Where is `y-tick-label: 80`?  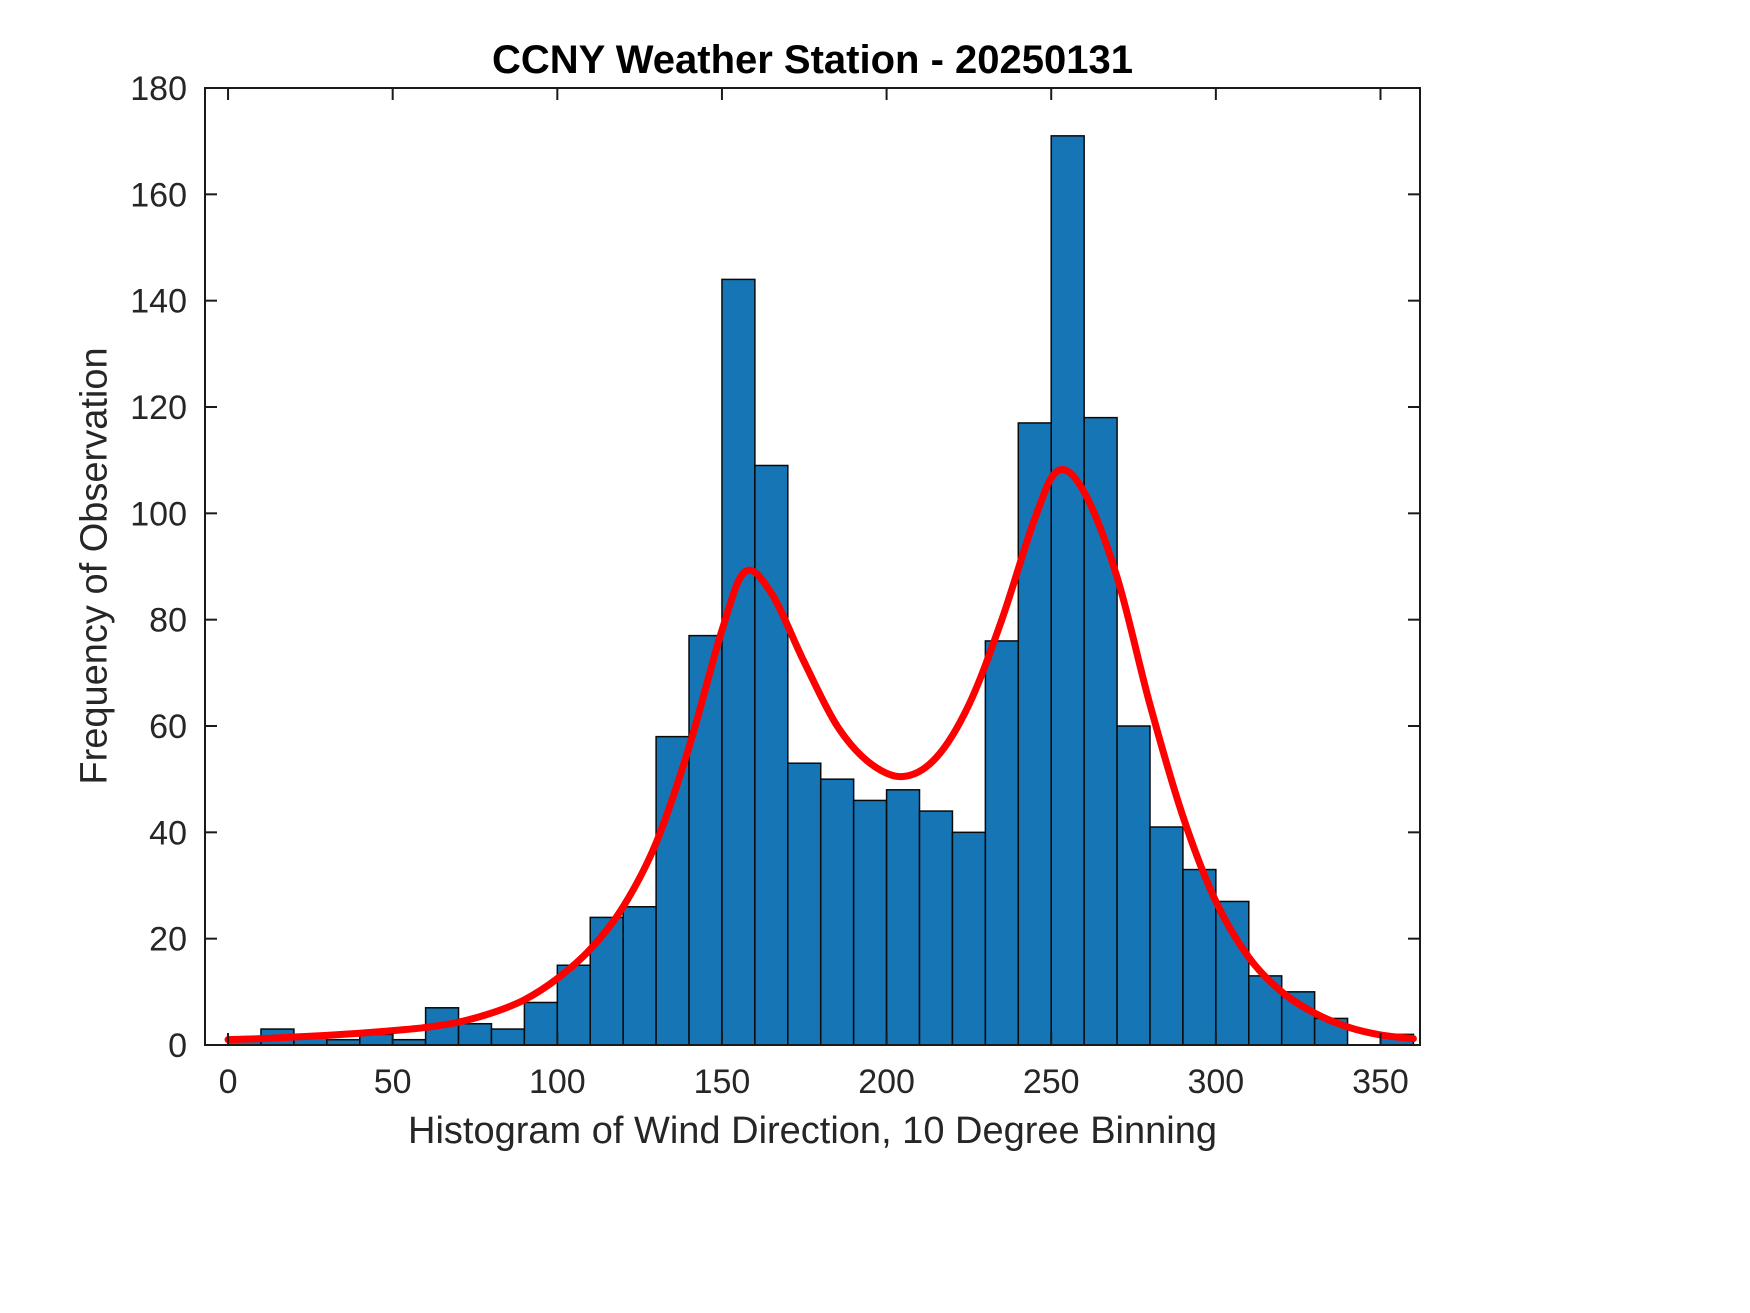
y-tick-label: 80 is located at coordinates (168, 621).